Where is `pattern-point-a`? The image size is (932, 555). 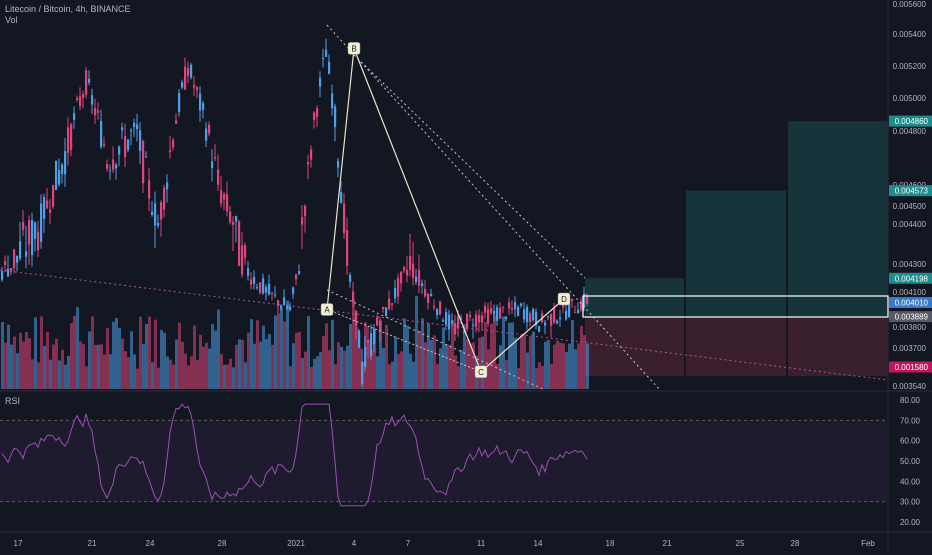
pattern-point-a is located at coordinates (327, 309).